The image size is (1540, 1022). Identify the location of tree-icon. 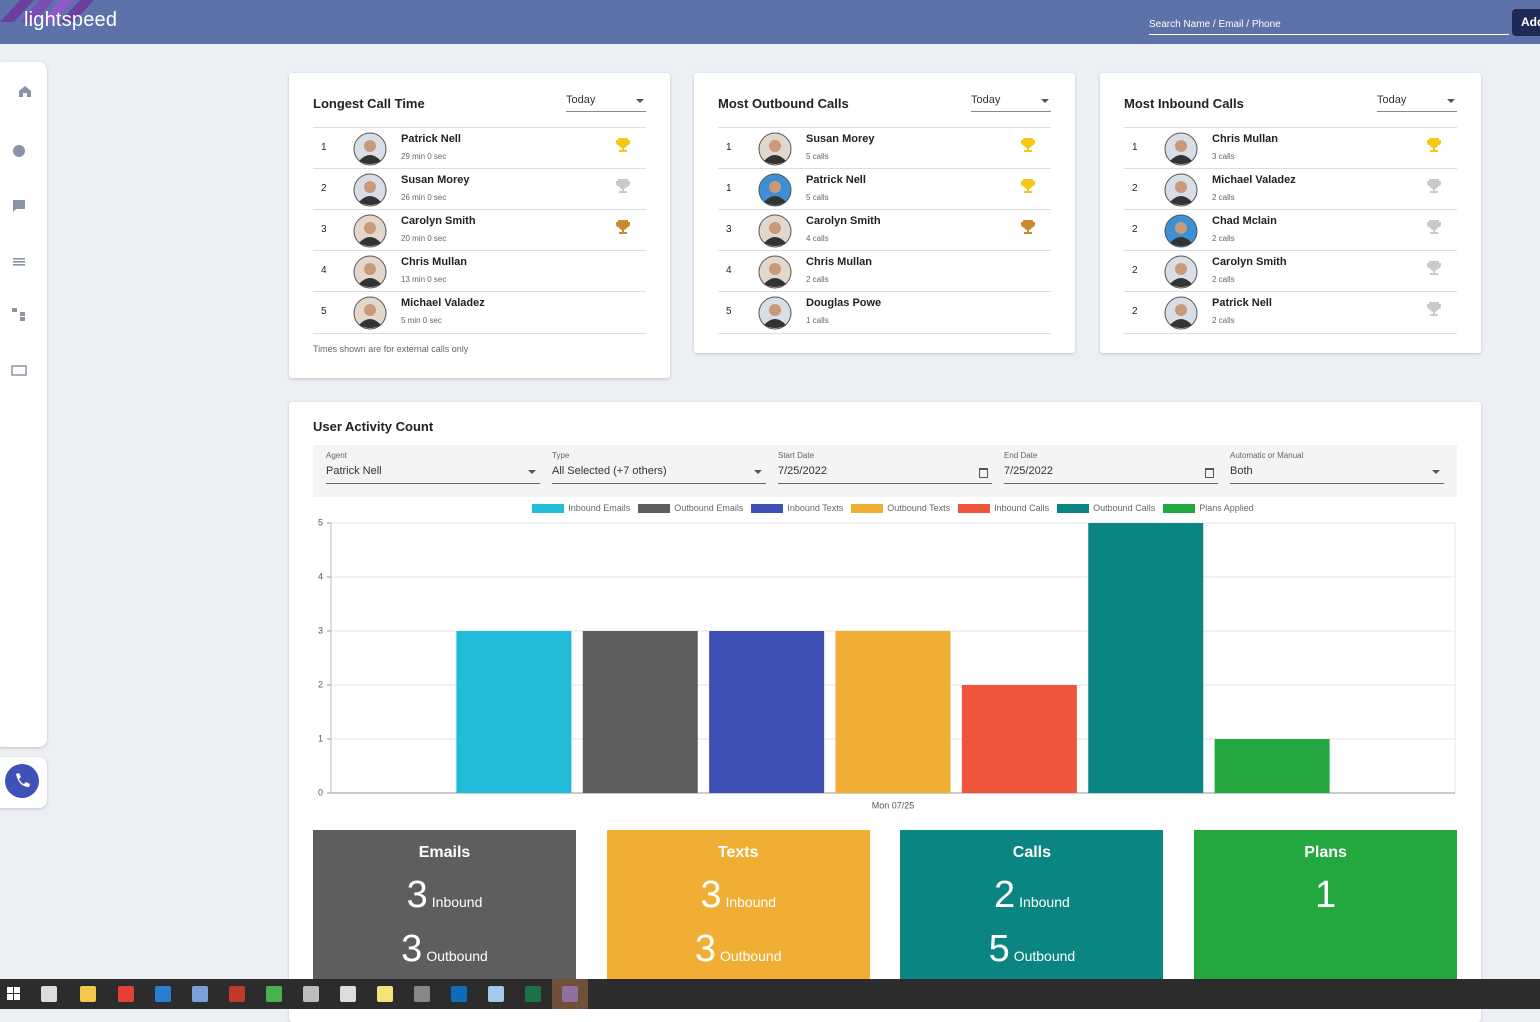
(14, 310).